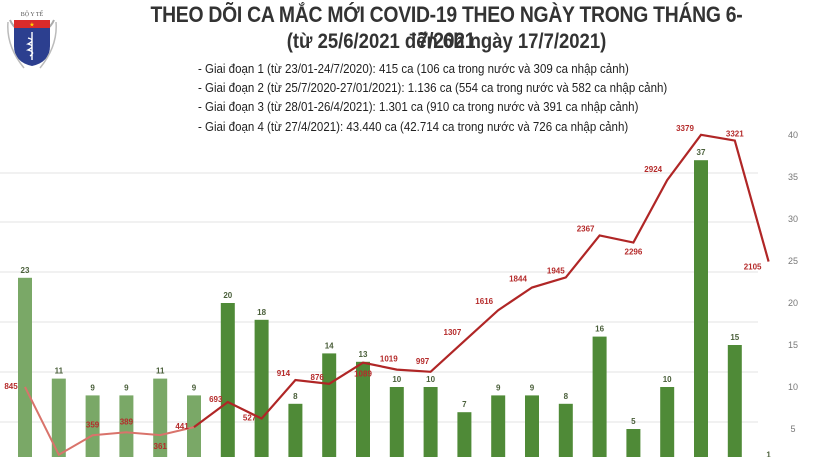 The image size is (813, 457). I want to click on axis-tick-label: 20, so click(793, 303).